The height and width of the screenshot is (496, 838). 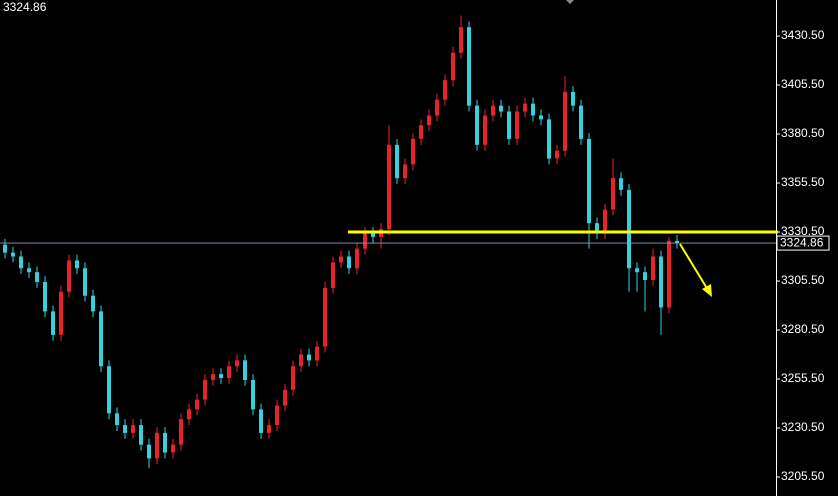 I want to click on last-price-box, so click(x=803, y=243).